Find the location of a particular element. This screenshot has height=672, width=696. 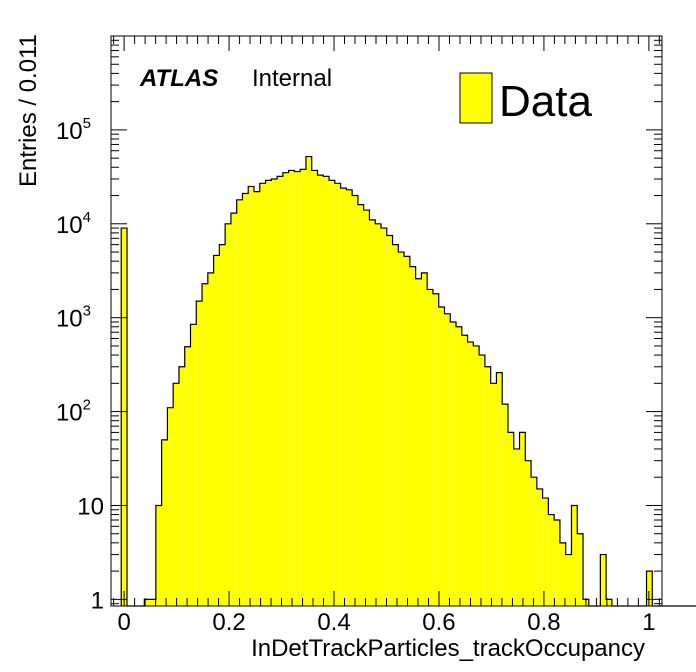

internal-label: Internal is located at coordinates (292, 78).